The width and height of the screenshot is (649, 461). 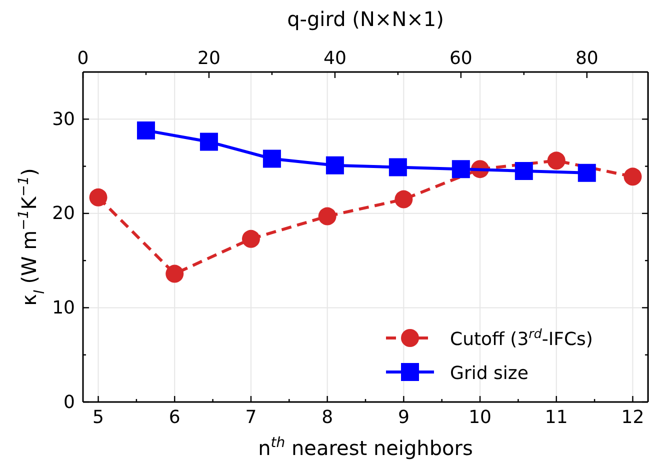 What do you see at coordinates (521, 338) in the screenshot?
I see `legend-label: Cutoff (3$^{rd}$-IFCs)` at bounding box center [521, 338].